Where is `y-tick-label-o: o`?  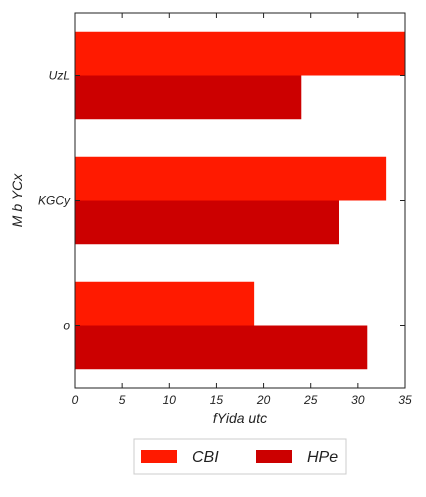
y-tick-label-o: o is located at coordinates (66, 326).